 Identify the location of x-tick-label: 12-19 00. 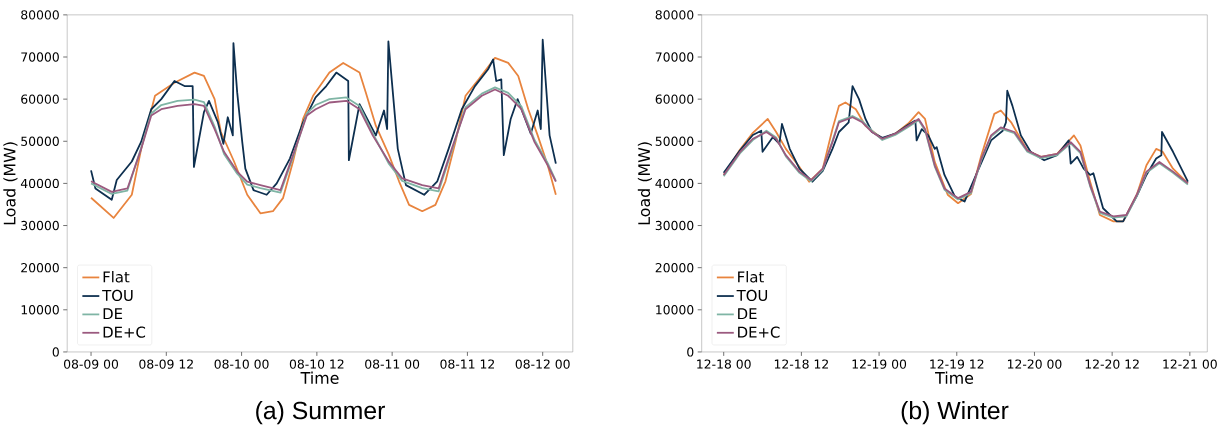
(879, 364).